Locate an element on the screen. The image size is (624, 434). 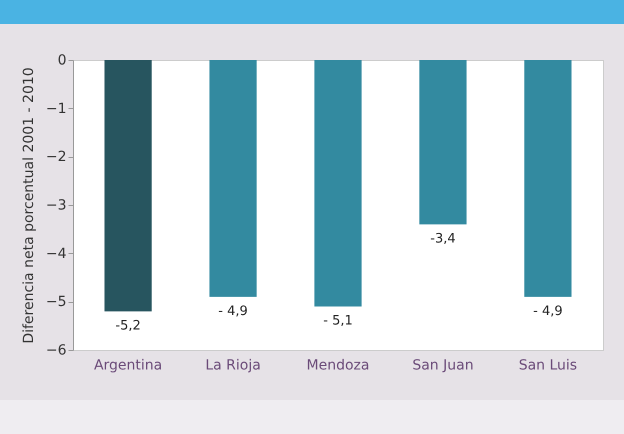
x-tick-label: Mendoza is located at coordinates (338, 366).